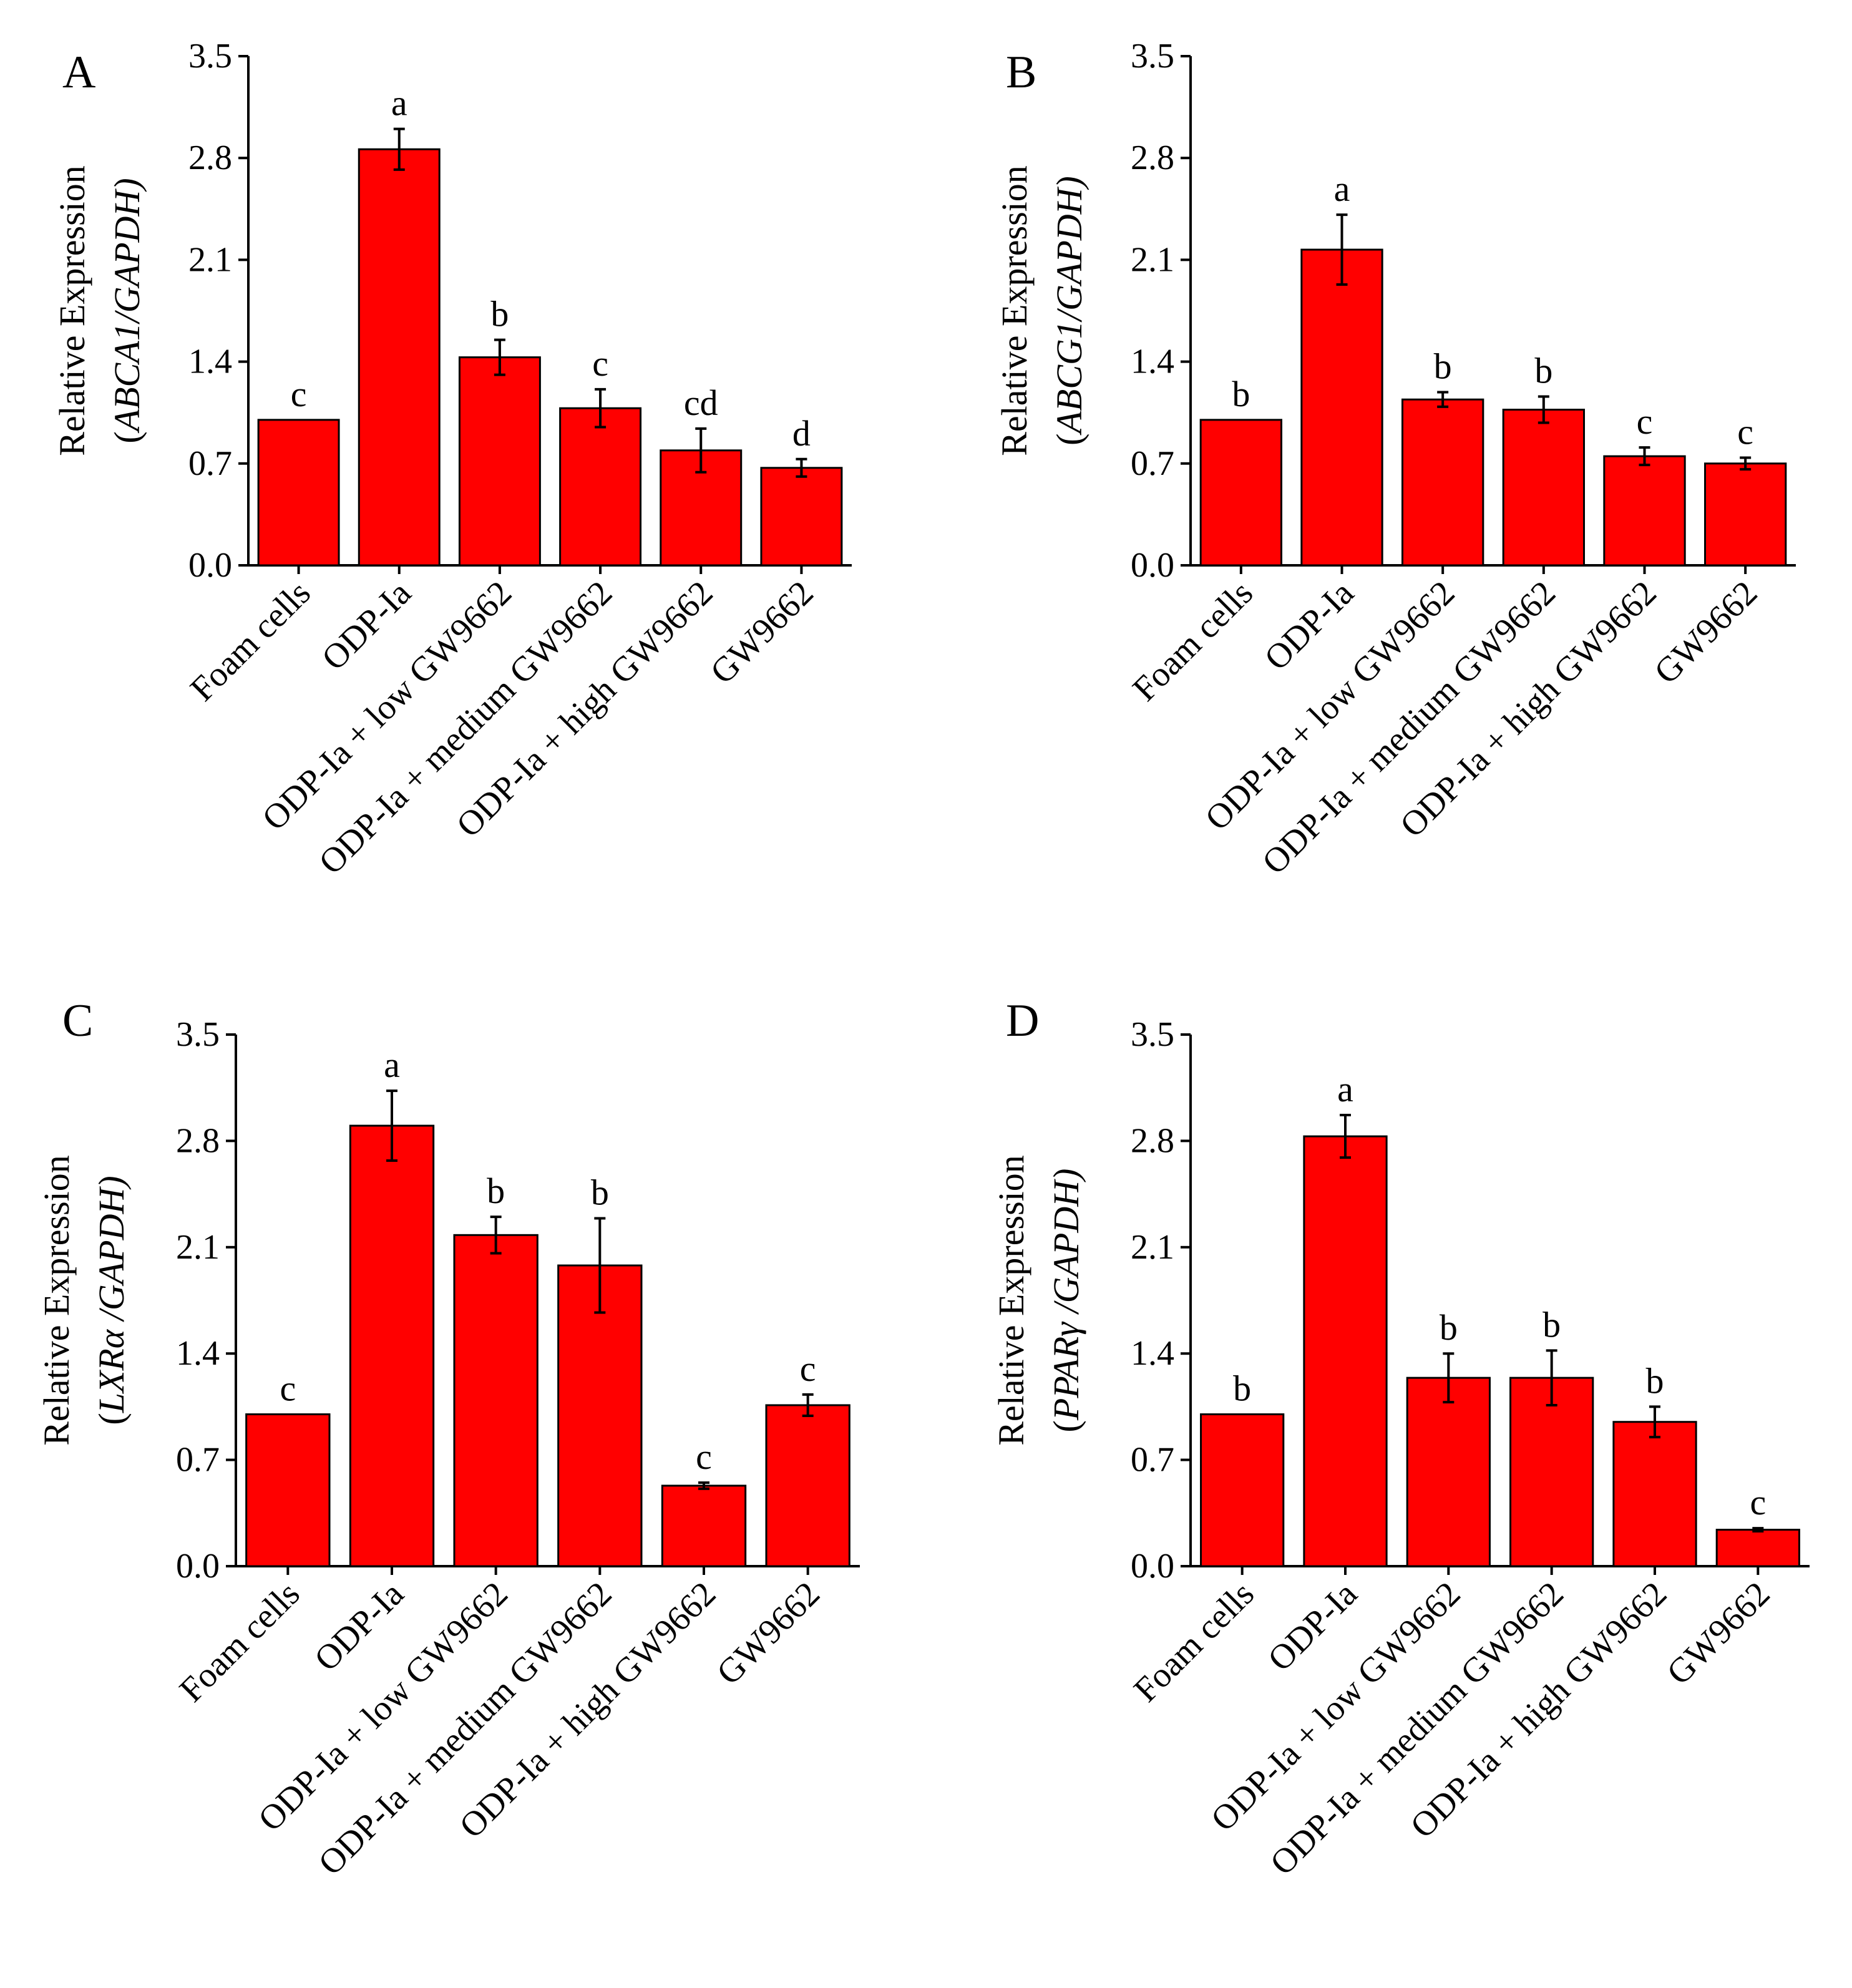  I want to click on panel-label: B, so click(1021, 72).